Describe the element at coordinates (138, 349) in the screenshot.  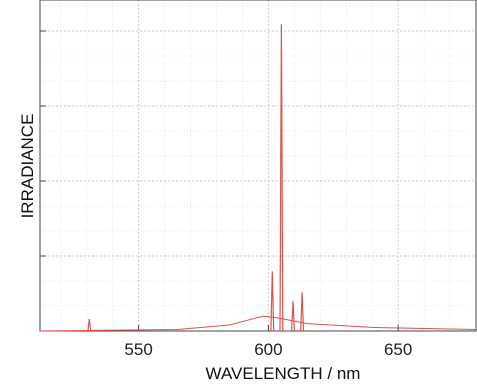
I see `x-tick-label: 550` at that location.